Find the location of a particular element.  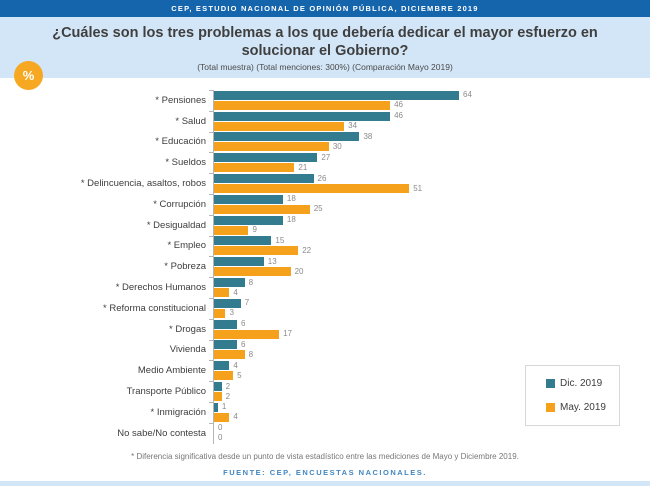

bottom-strip is located at coordinates (325, 483).